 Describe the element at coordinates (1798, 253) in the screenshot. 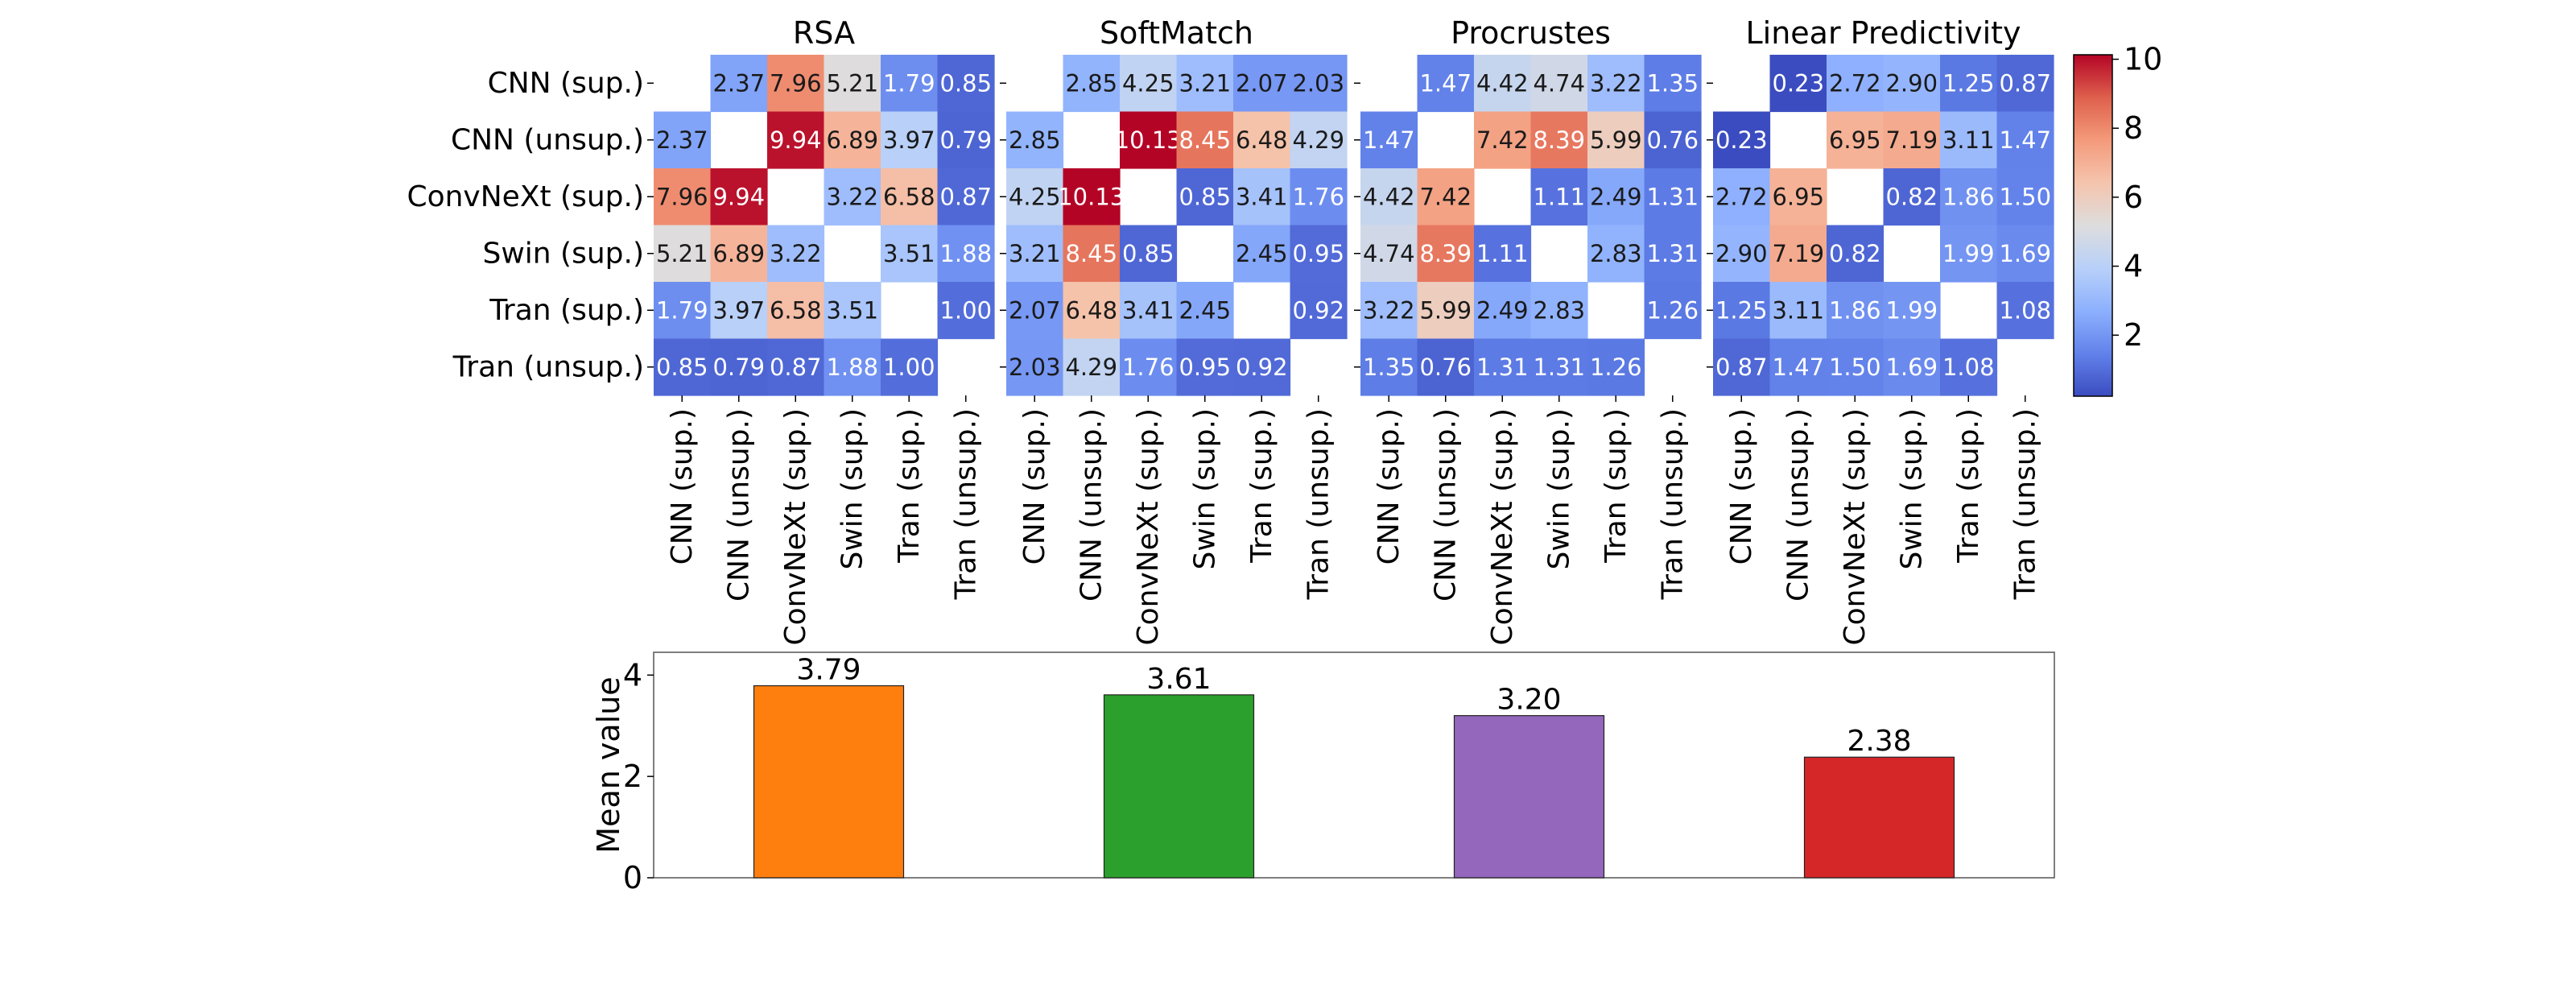

I see `heatmap-cell-label: 7.19` at that location.